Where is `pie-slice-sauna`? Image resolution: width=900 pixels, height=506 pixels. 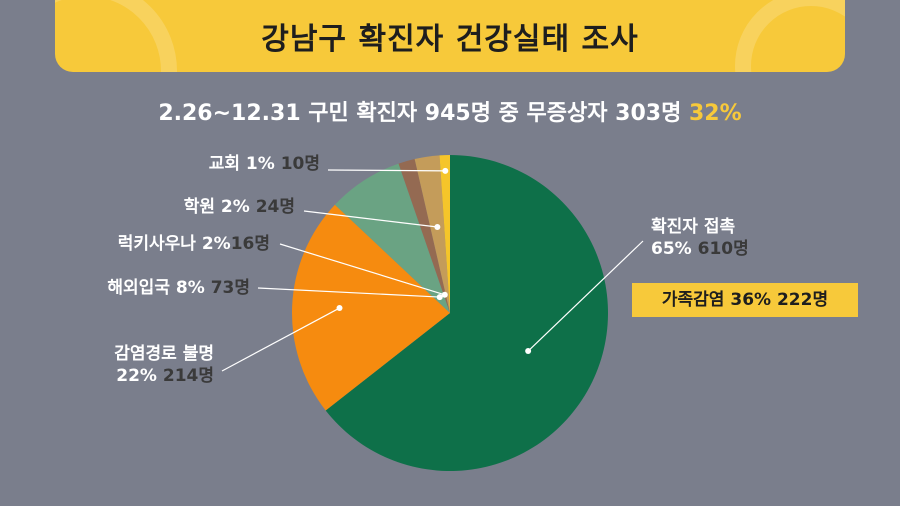
pie-slice-sauna is located at coordinates (424, 236).